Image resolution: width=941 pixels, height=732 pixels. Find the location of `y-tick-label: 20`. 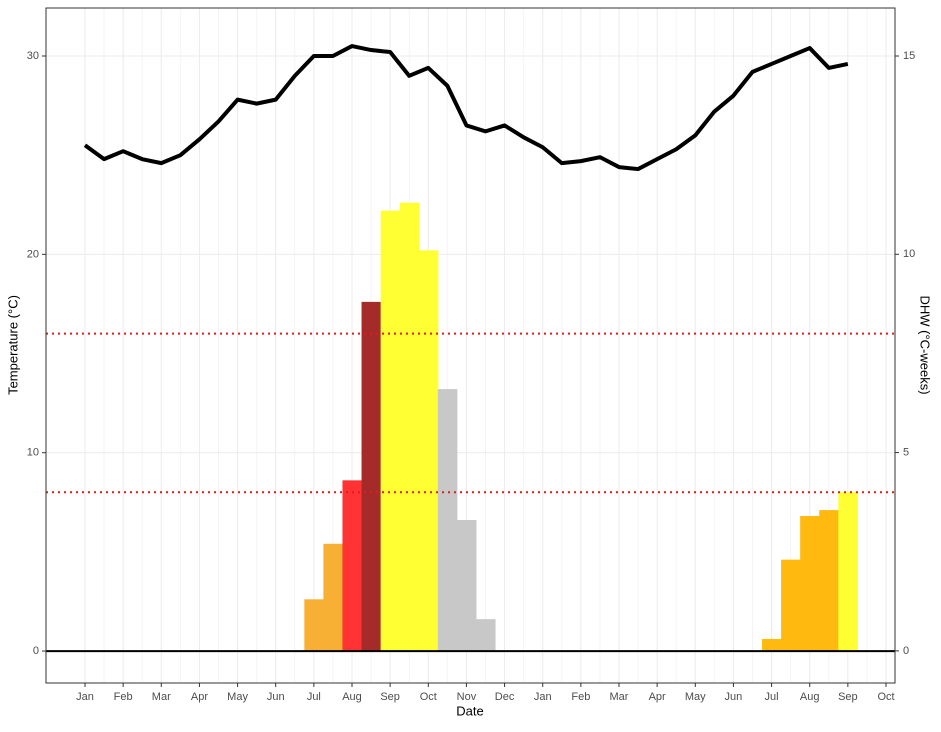

y-tick-label: 20 is located at coordinates (33, 254).